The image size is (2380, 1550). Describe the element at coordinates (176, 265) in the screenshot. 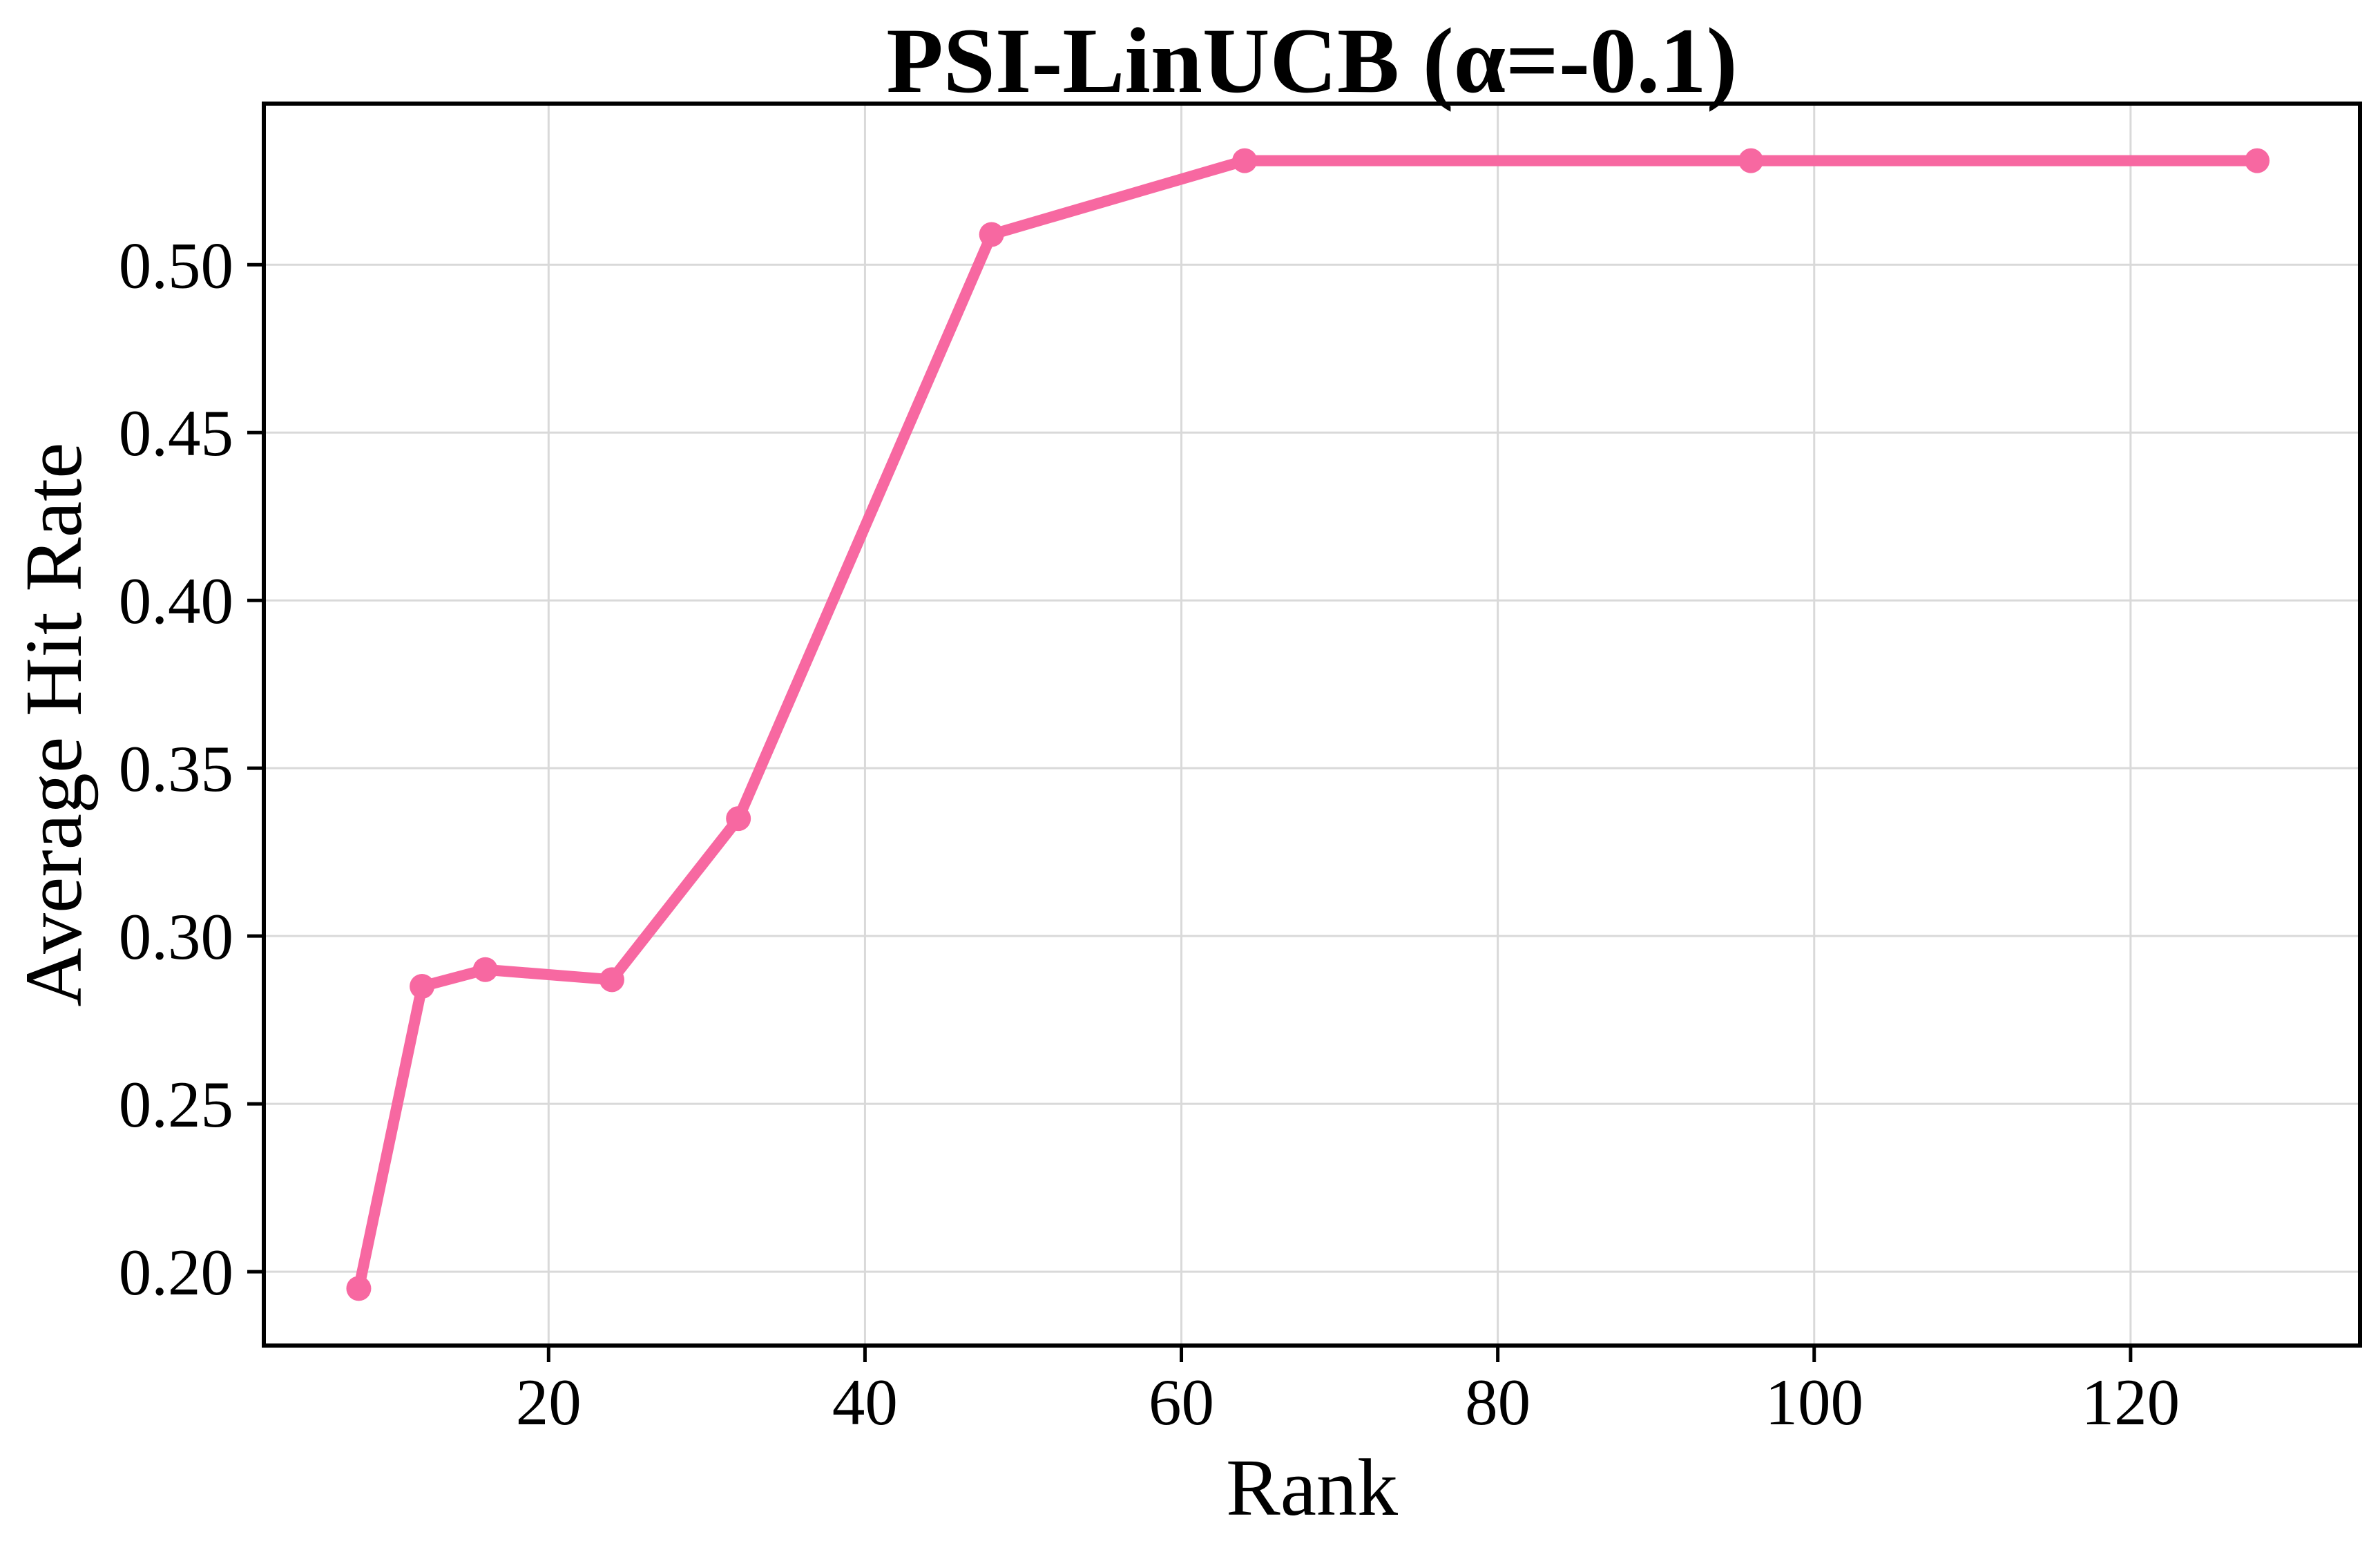

I see `y-tick-label: 0.50` at that location.